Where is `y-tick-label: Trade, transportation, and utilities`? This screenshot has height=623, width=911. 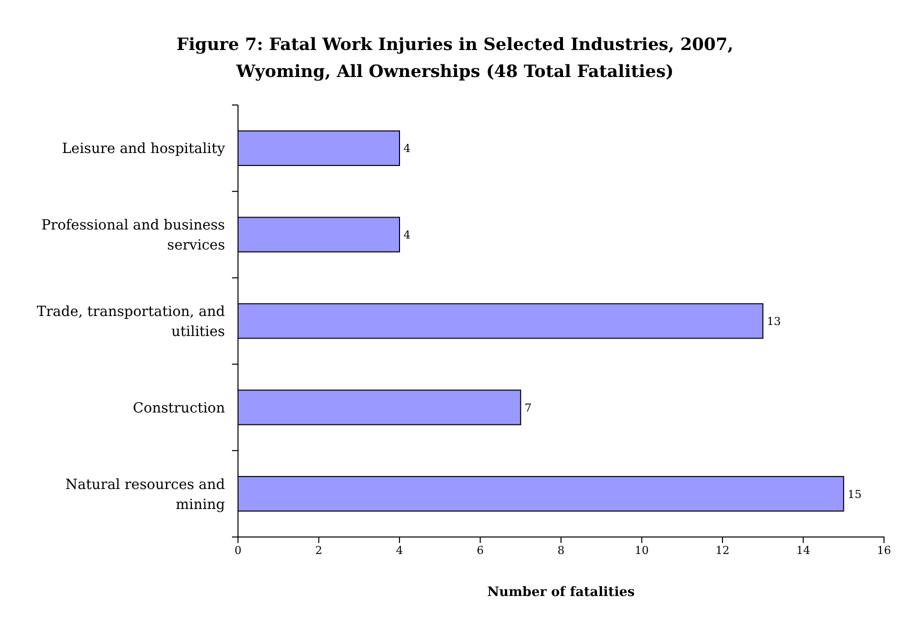 y-tick-label: Trade, transportation, and utilities is located at coordinates (131, 322).